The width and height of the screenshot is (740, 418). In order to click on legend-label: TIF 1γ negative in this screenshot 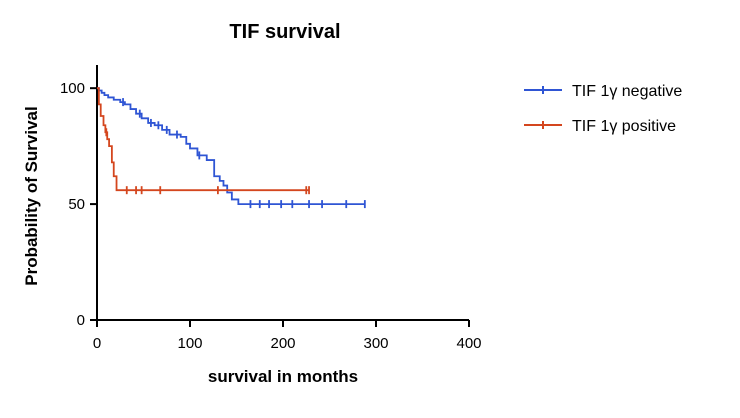, I will do `click(627, 91)`.